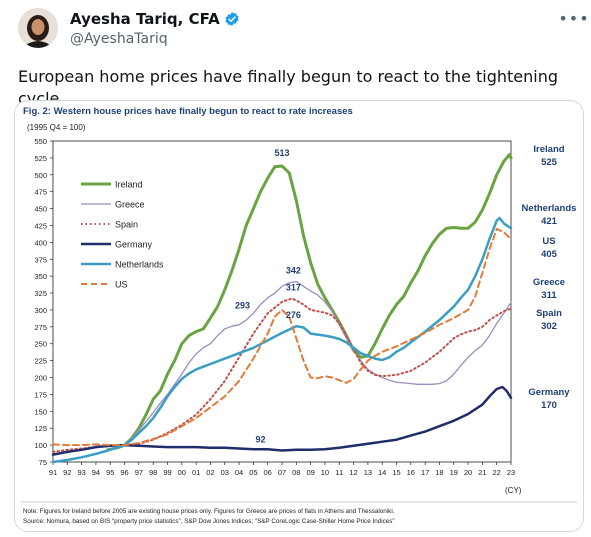 The height and width of the screenshot is (537, 591). What do you see at coordinates (167, 472) in the screenshot?
I see `x-tick-label: 99` at bounding box center [167, 472].